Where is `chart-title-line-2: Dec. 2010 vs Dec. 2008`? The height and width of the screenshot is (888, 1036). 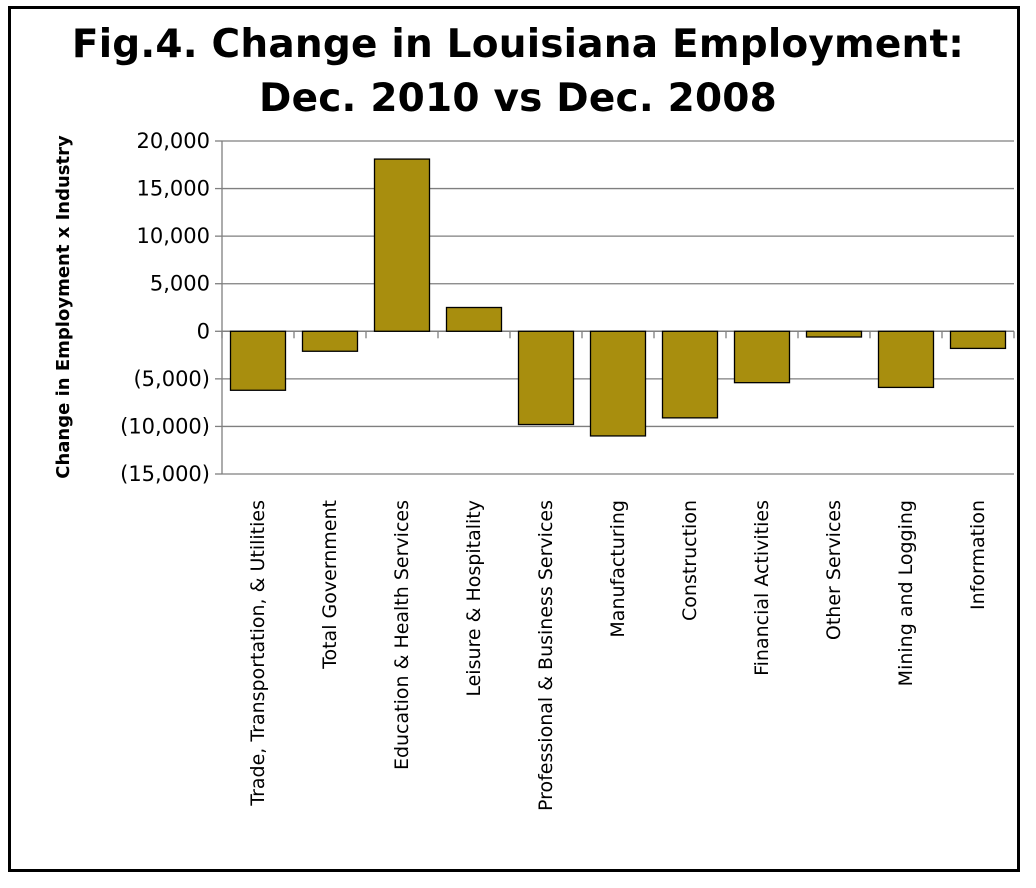
chart-title-line-2: Dec. 2010 vs Dec. 2008 is located at coordinates (518, 98).